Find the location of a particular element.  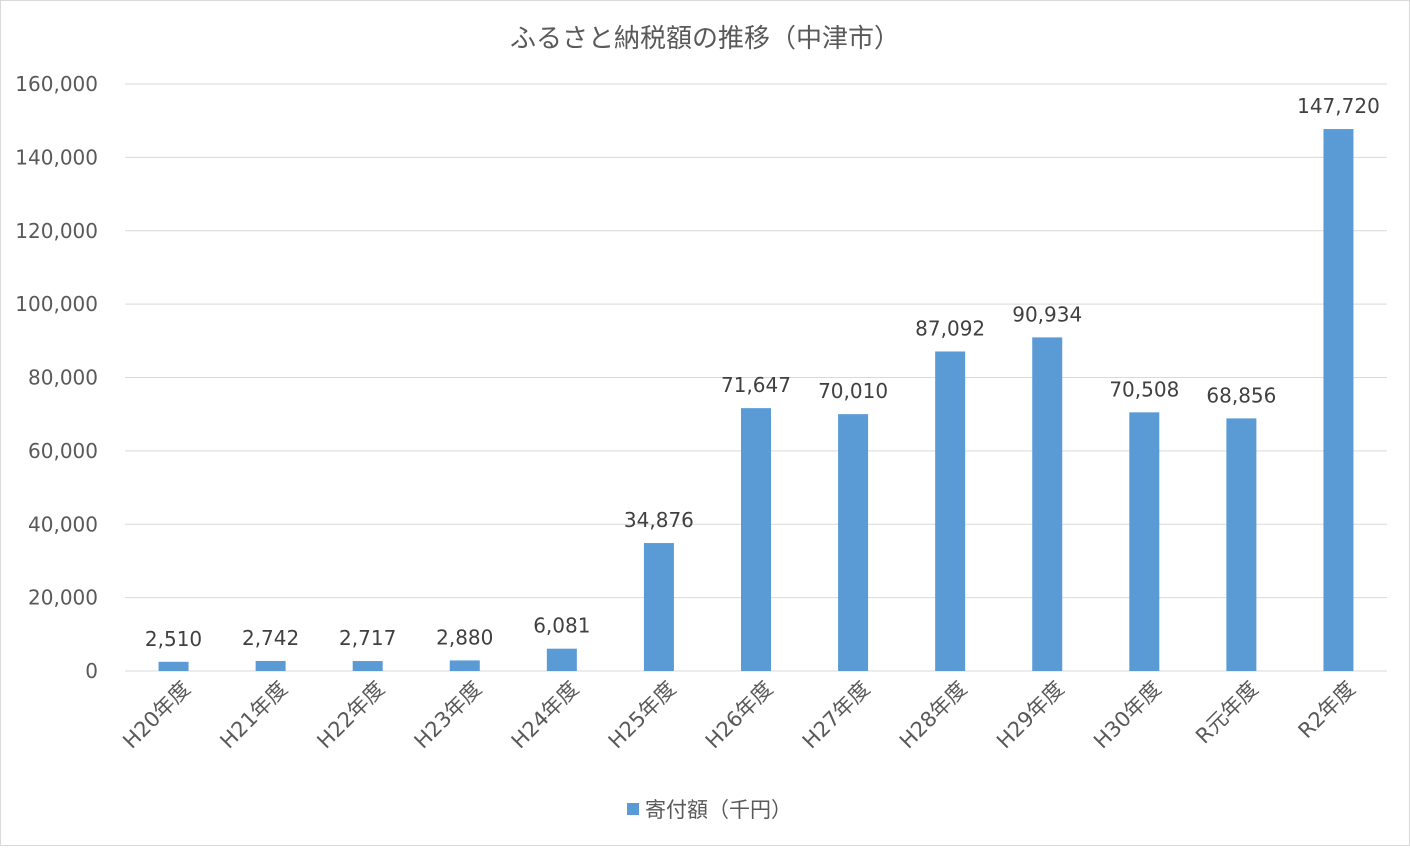

data-label: 90,934 is located at coordinates (1047, 314).